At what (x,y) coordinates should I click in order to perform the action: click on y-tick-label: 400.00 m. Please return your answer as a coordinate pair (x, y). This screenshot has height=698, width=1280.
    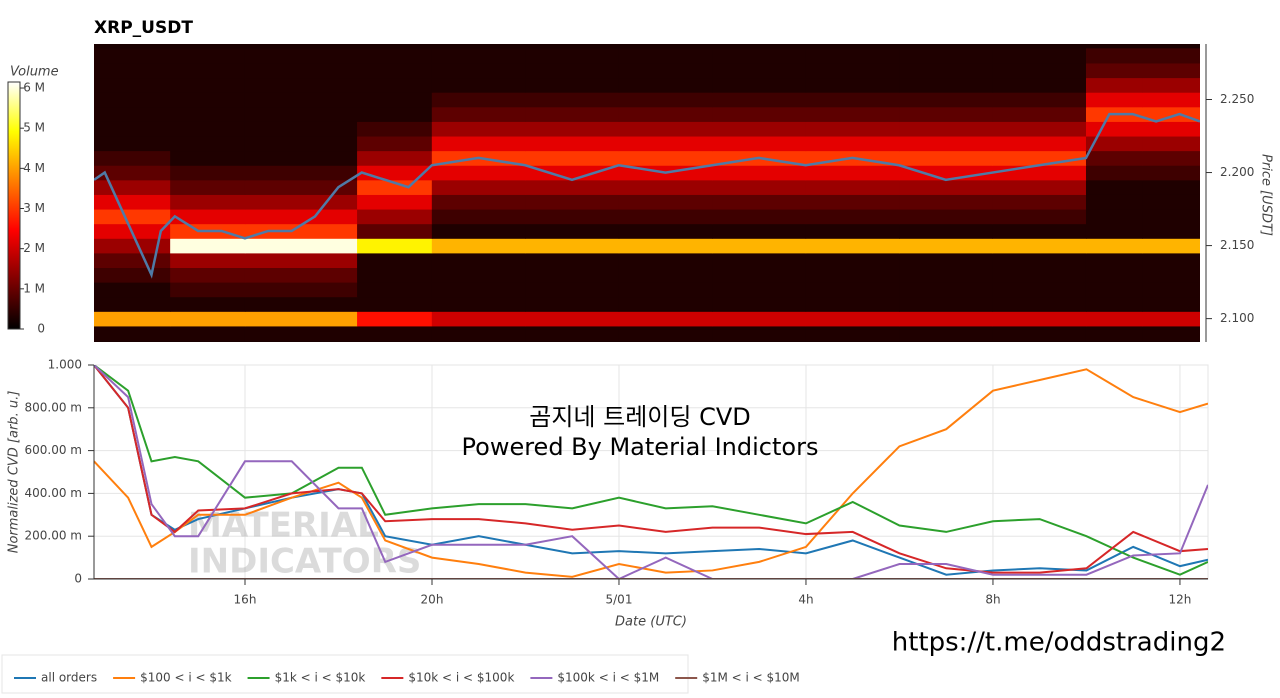
    Looking at the image, I should click on (54, 493).